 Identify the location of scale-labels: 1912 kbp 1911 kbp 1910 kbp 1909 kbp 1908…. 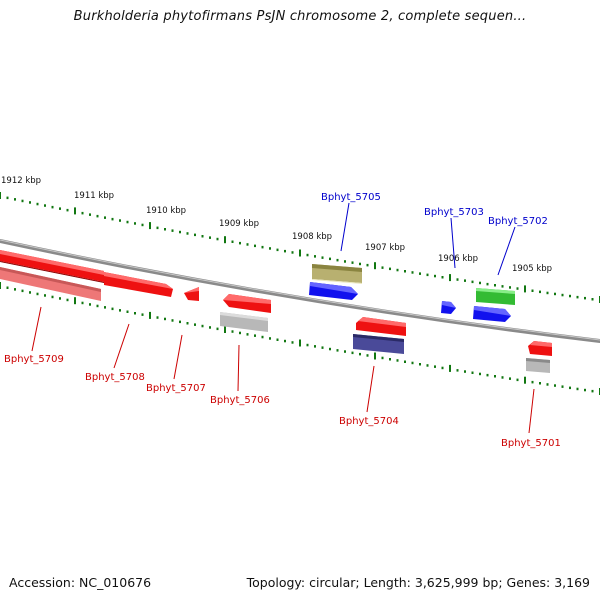
(276, 225).